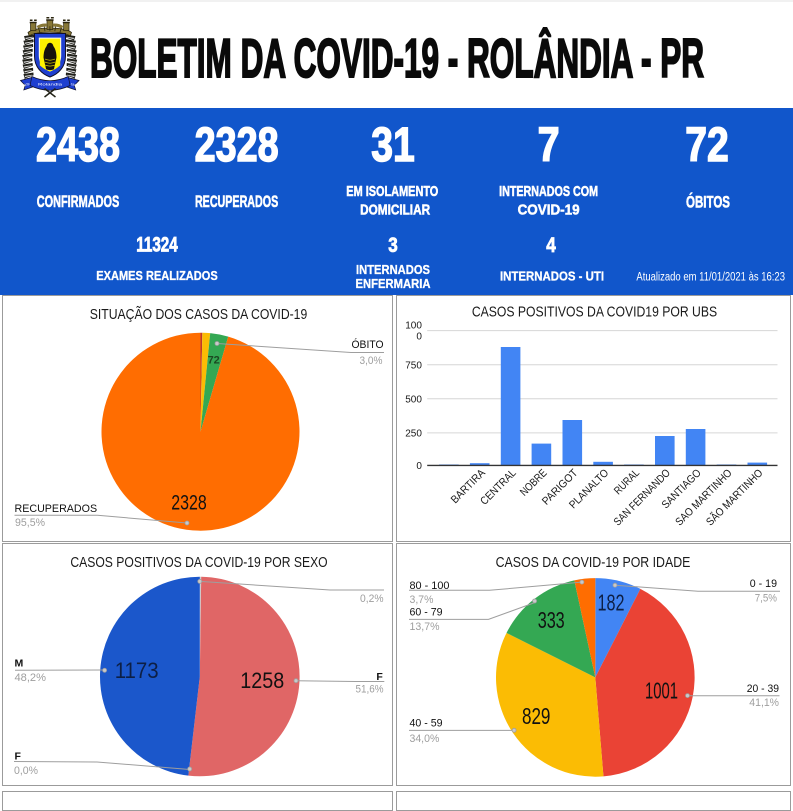  What do you see at coordinates (552, 277) in the screenshot?
I see `svg-text: INTERNADOS - UTI` at bounding box center [552, 277].